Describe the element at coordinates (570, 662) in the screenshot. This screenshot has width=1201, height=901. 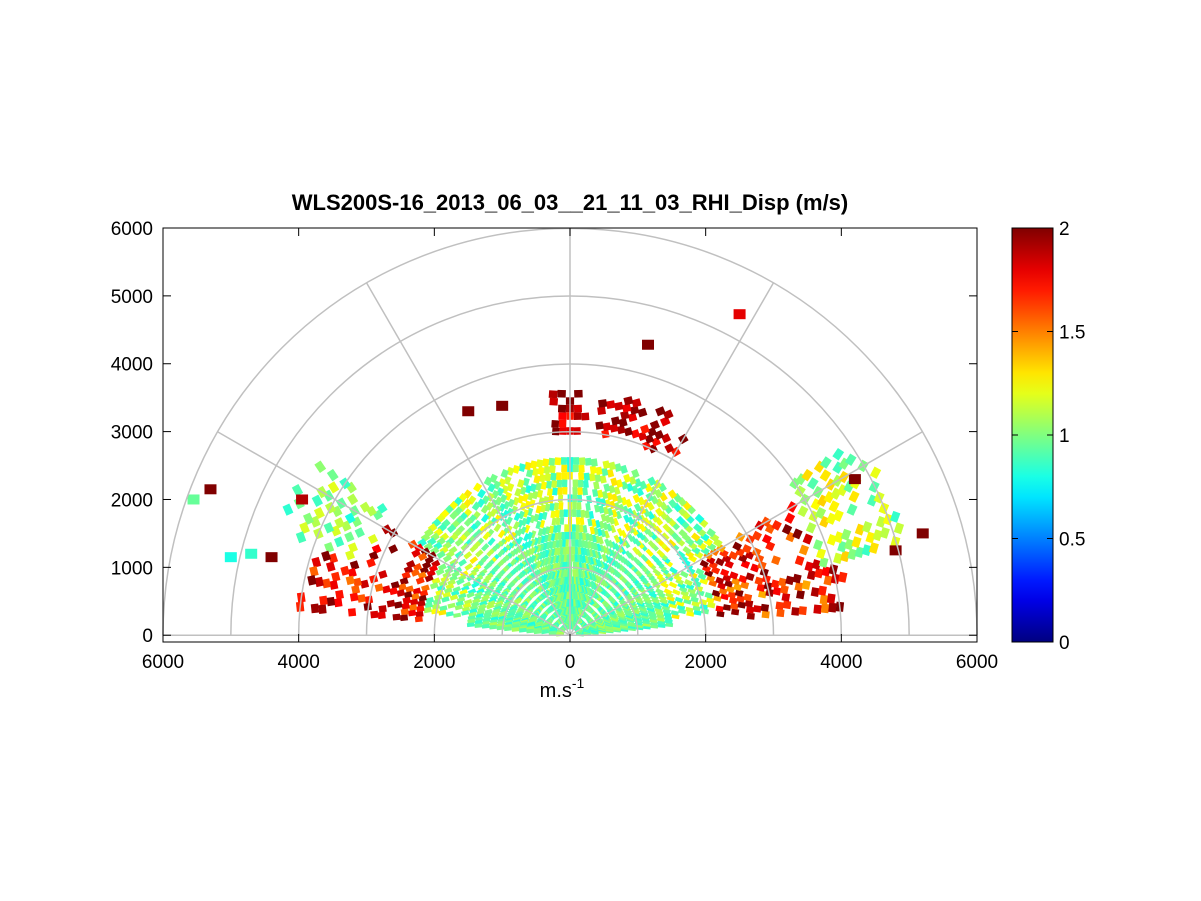
I see `x-tick-label: 0` at that location.